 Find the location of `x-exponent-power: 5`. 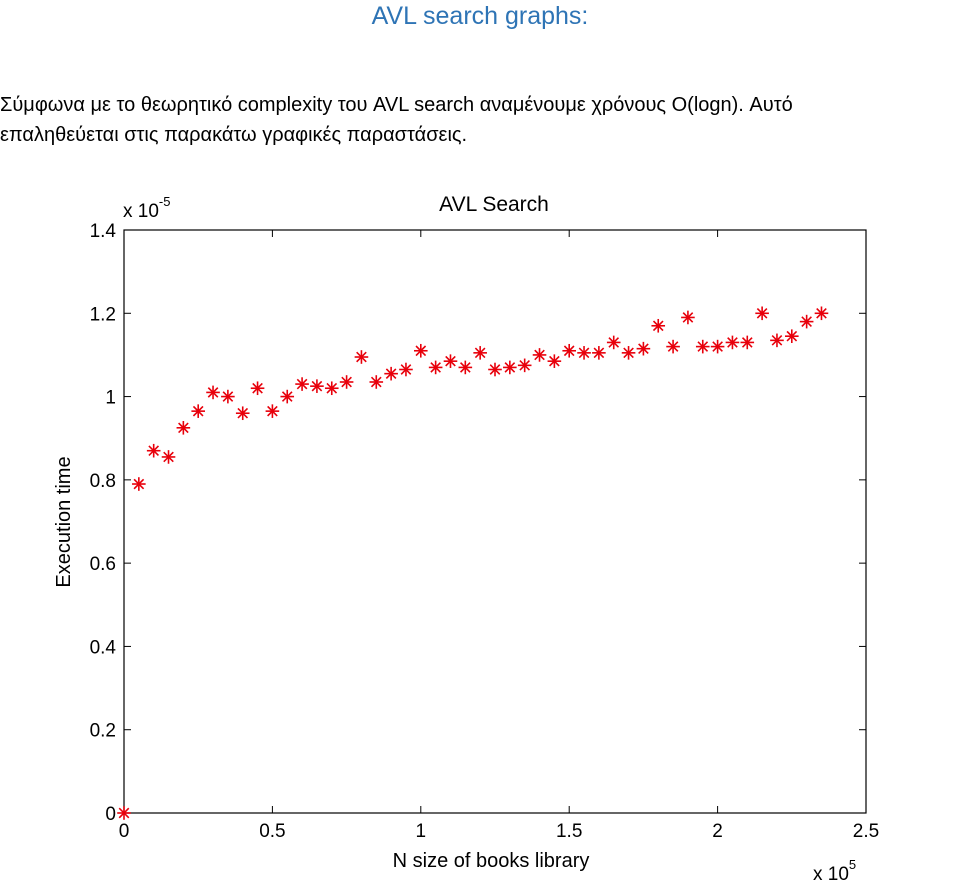

x-exponent-power: 5 is located at coordinates (852, 864).